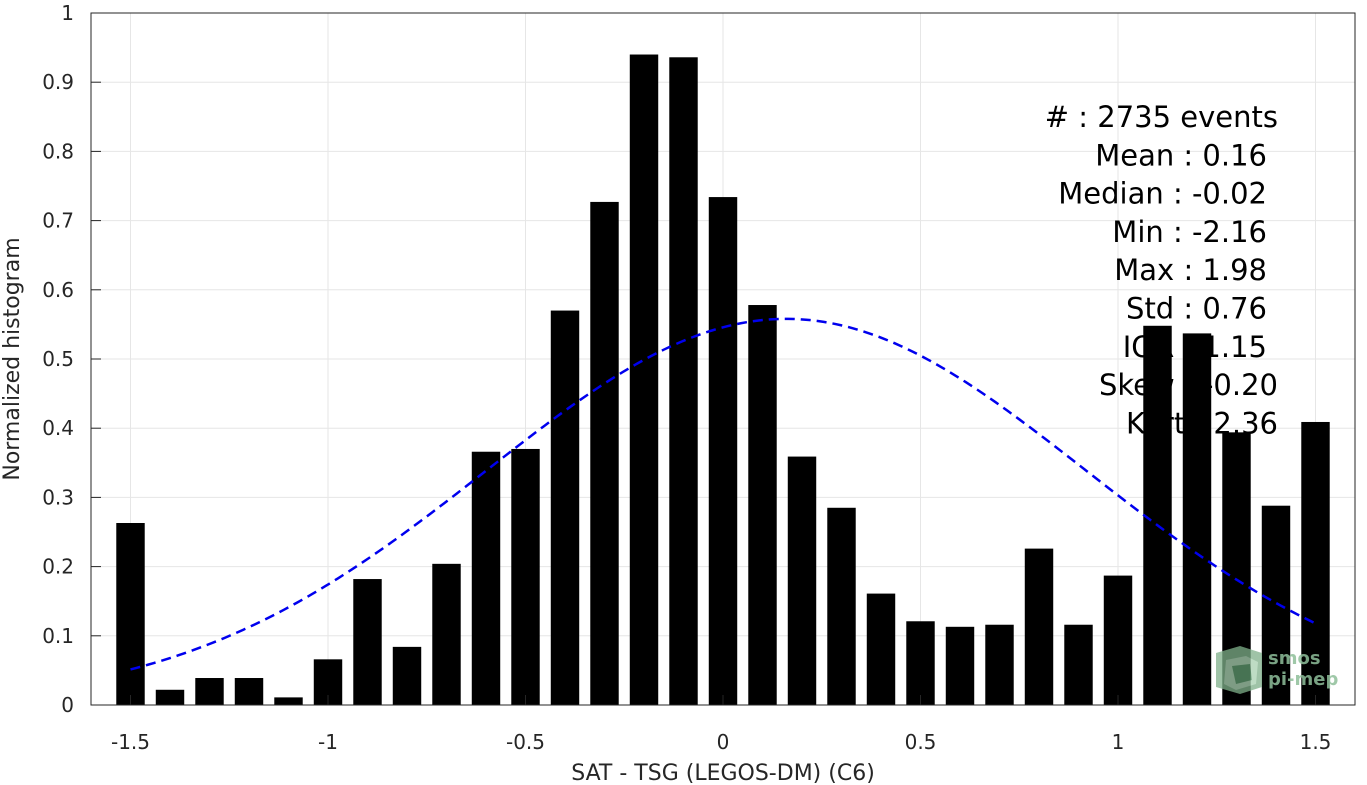 Image resolution: width=1367 pixels, height=785 pixels. I want to click on x-tick-label: -1.5, so click(130, 742).